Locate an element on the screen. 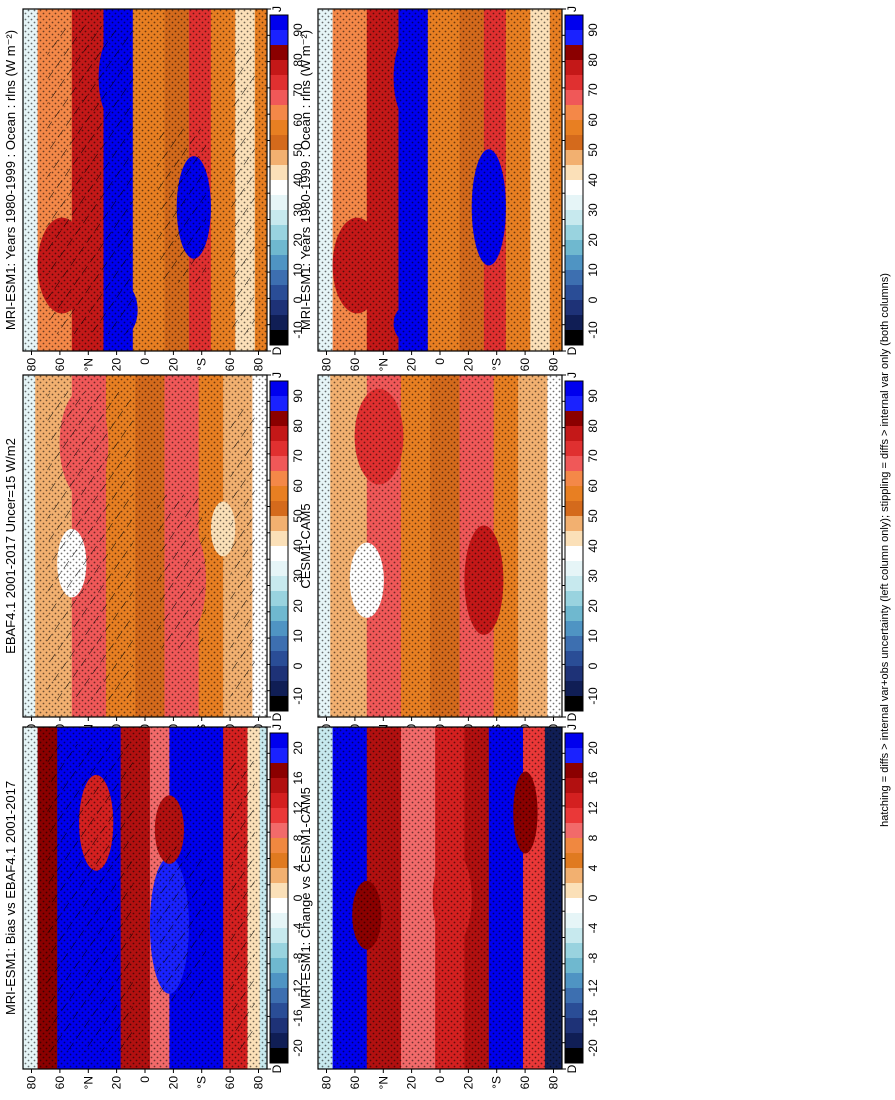 The image size is (895, 1100). colorbar-label: 60 is located at coordinates (593, 120).